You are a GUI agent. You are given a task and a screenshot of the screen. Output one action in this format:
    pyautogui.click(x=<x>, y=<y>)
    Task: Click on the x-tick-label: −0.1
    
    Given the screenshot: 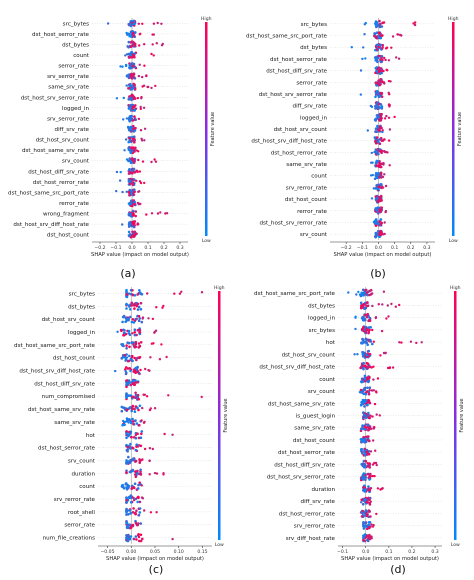 What is the action you would take?
    pyautogui.click(x=362, y=248)
    